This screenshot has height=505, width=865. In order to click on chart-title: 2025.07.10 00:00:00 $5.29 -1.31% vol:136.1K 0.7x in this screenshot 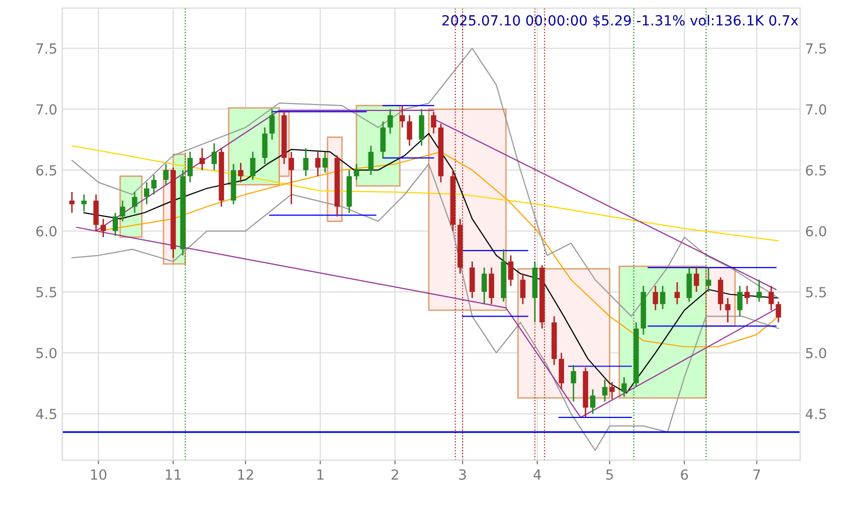, I will do `click(620, 21)`.